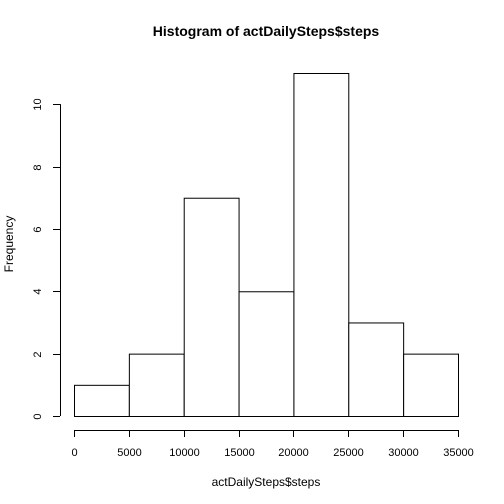 The image size is (504, 504). What do you see at coordinates (403, 453) in the screenshot?
I see `x-tick-label: 30000` at bounding box center [403, 453].